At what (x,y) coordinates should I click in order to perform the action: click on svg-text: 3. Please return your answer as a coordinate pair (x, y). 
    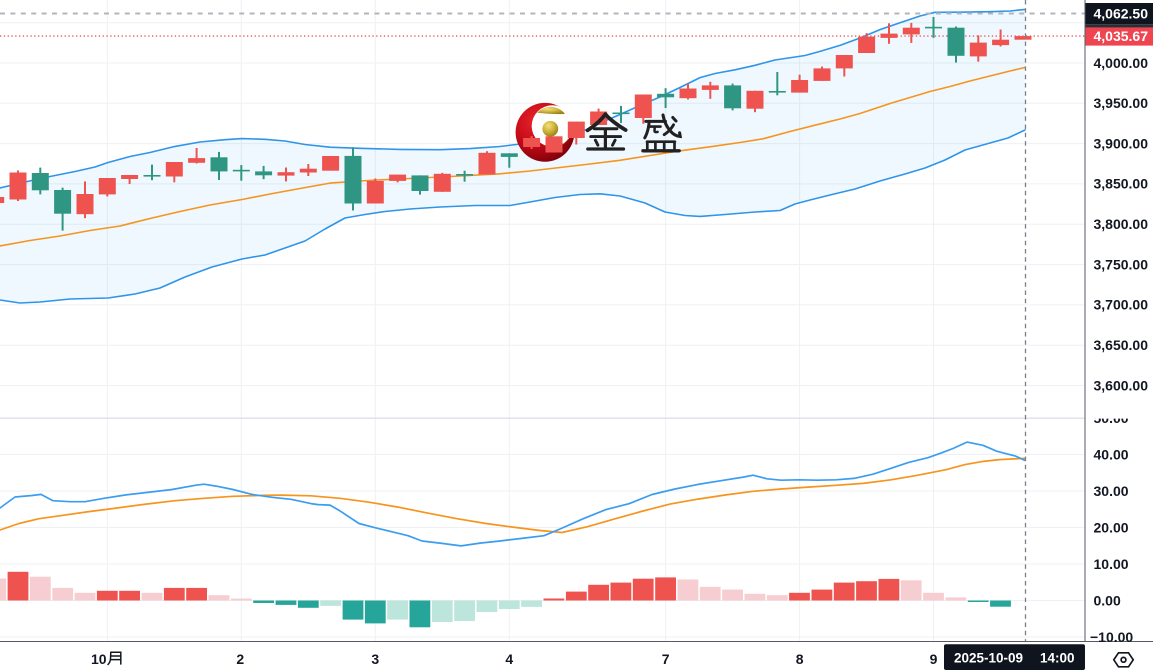
    Looking at the image, I should click on (375, 659).